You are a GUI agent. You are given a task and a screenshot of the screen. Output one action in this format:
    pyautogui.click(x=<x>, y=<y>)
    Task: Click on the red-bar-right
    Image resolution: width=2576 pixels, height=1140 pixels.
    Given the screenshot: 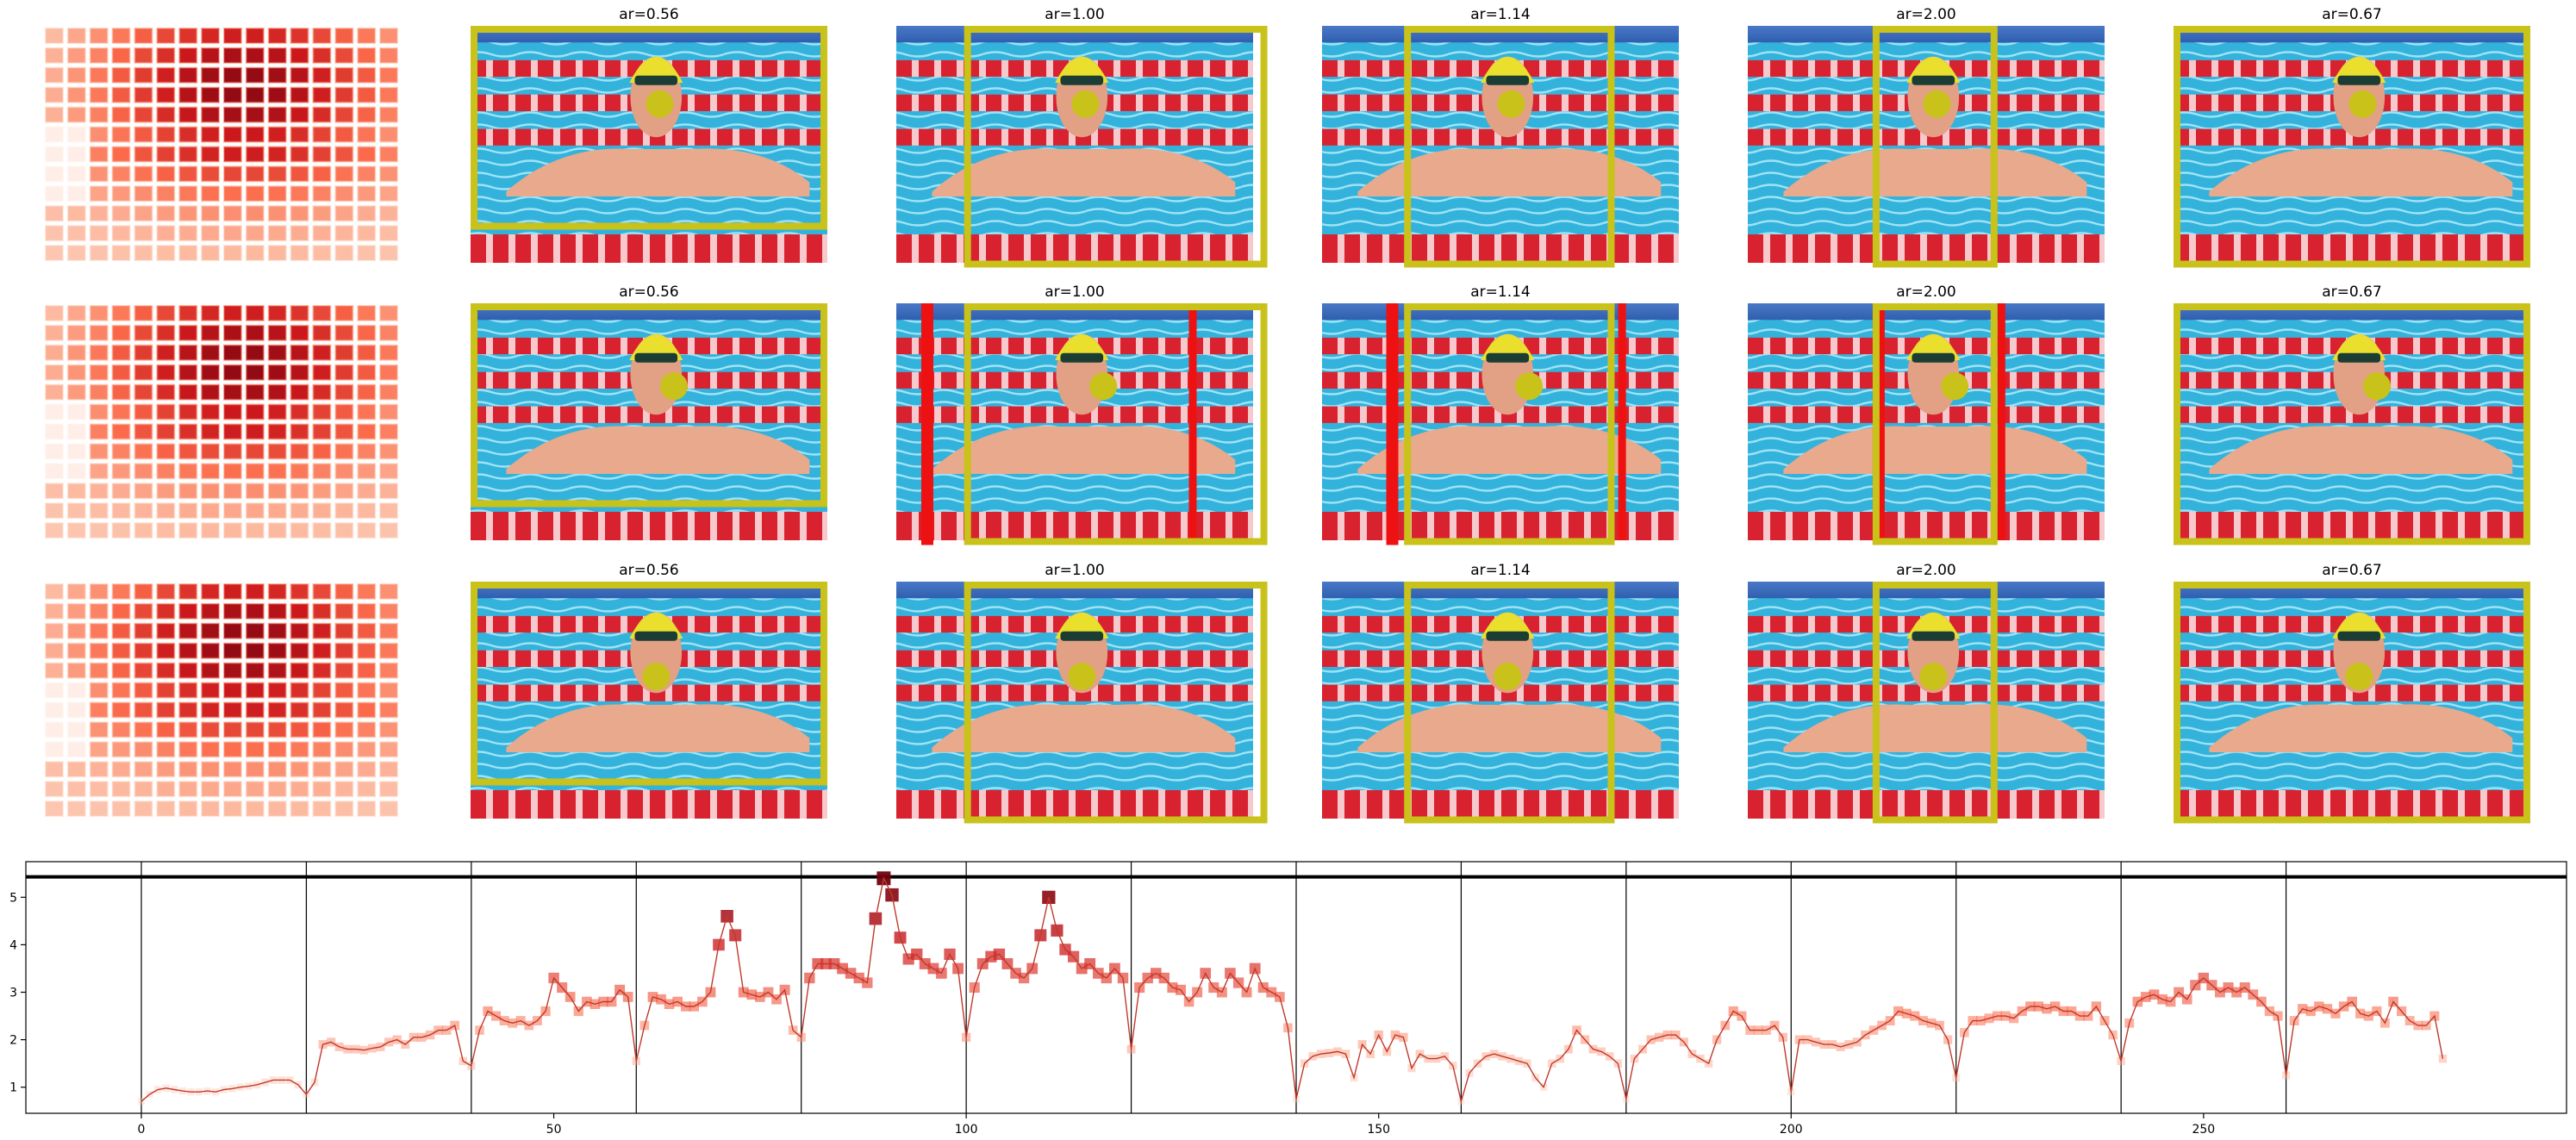 What is the action you would take?
    pyautogui.click(x=2001, y=421)
    